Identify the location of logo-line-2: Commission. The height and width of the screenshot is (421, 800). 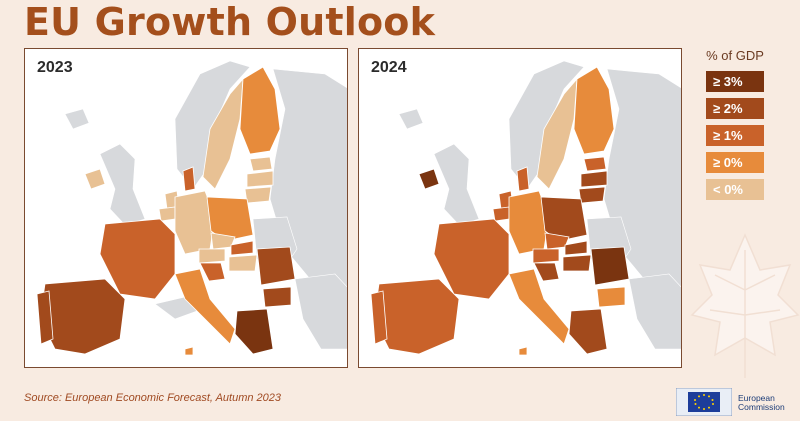
(761, 407).